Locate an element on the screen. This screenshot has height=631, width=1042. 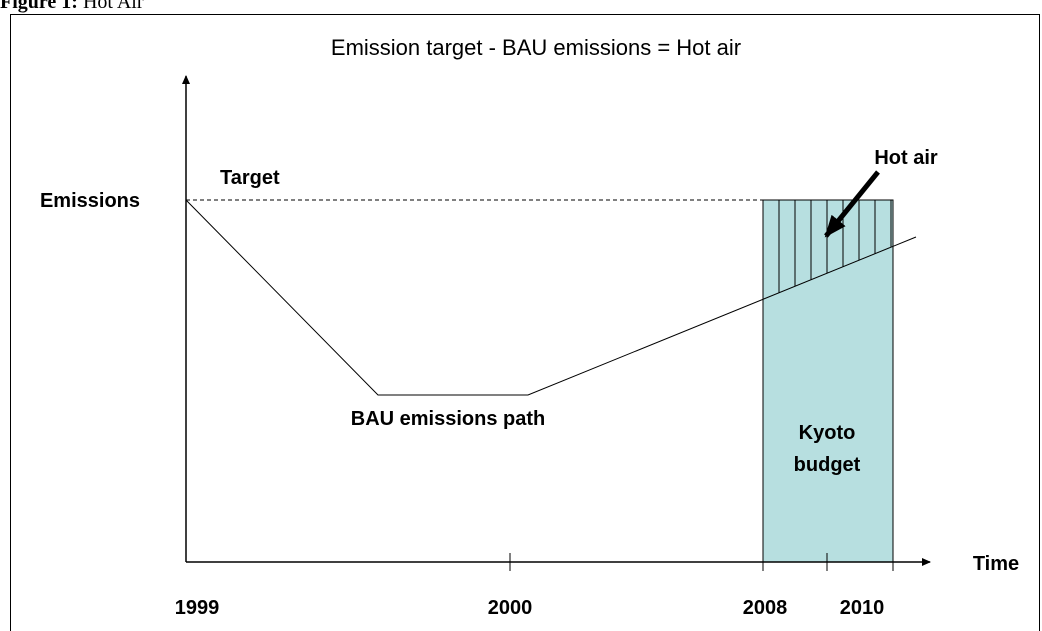
x-tick-label: 2008 is located at coordinates (765, 608).